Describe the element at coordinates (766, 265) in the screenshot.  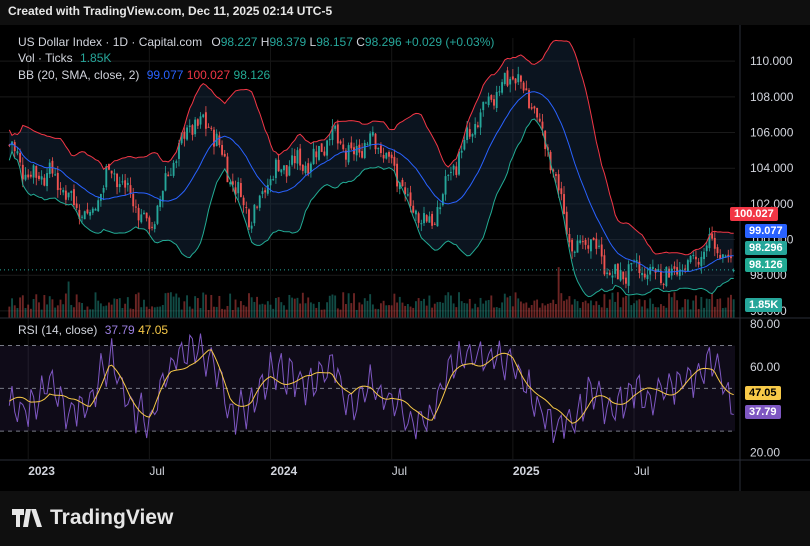
I see `tag-bb-lower: 98.126` at that location.